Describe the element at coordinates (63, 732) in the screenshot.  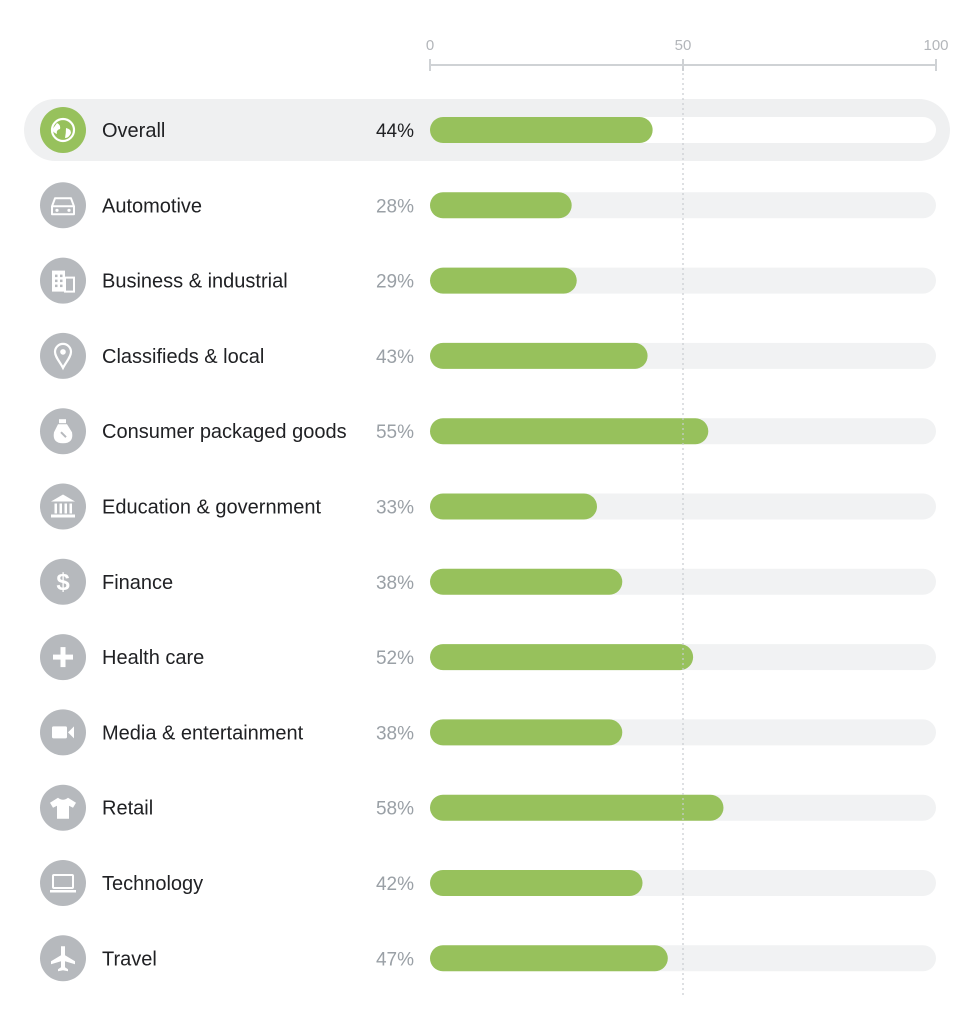
I see `video-camera-icon` at that location.